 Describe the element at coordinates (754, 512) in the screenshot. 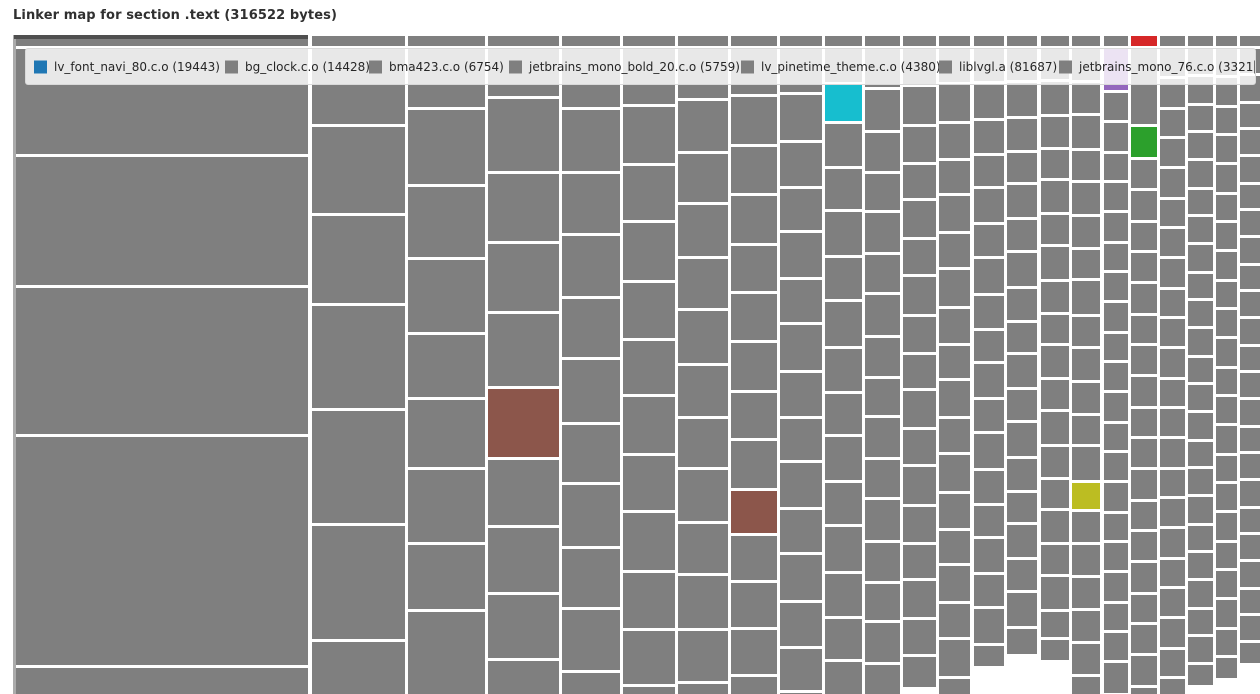

I see `treemap-cell-brown` at that location.